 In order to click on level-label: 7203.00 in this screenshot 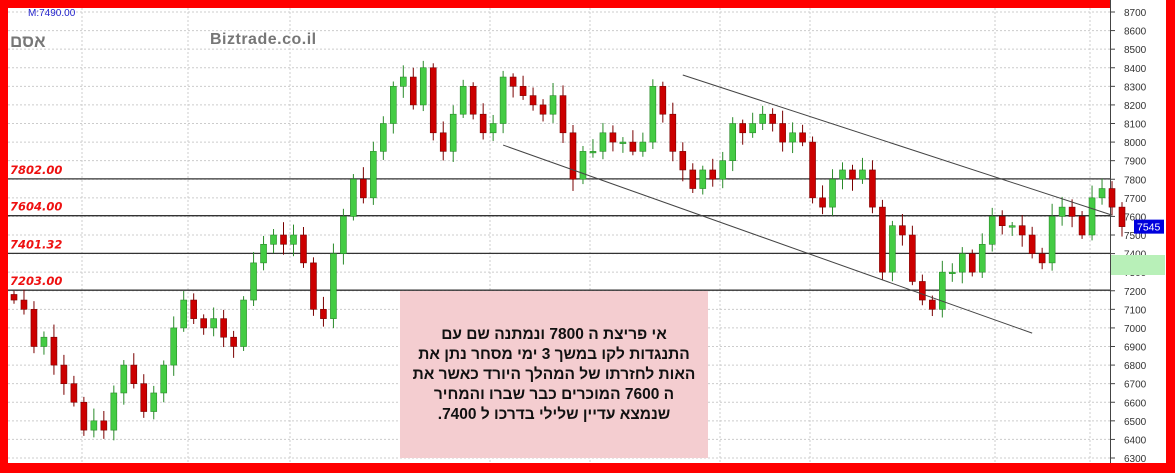, I will do `click(36, 281)`.